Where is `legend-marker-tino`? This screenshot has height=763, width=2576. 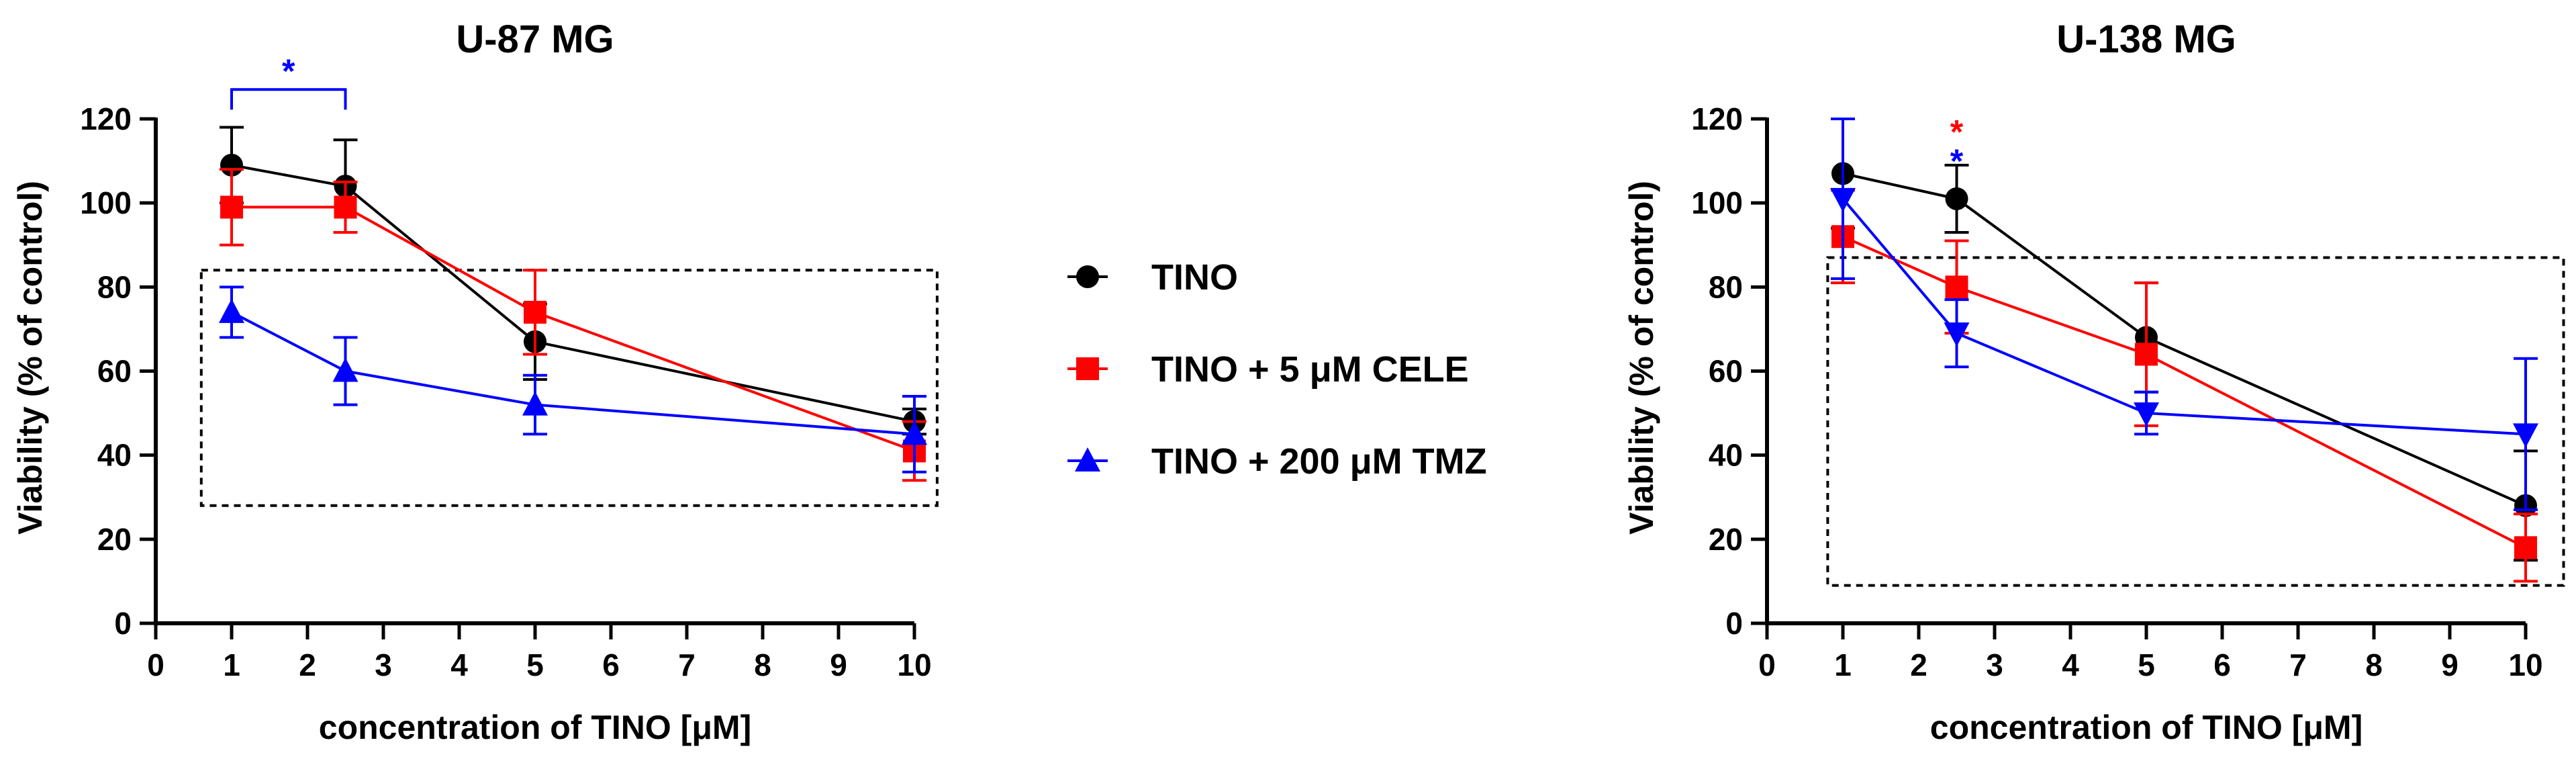 legend-marker-tino is located at coordinates (1087, 276).